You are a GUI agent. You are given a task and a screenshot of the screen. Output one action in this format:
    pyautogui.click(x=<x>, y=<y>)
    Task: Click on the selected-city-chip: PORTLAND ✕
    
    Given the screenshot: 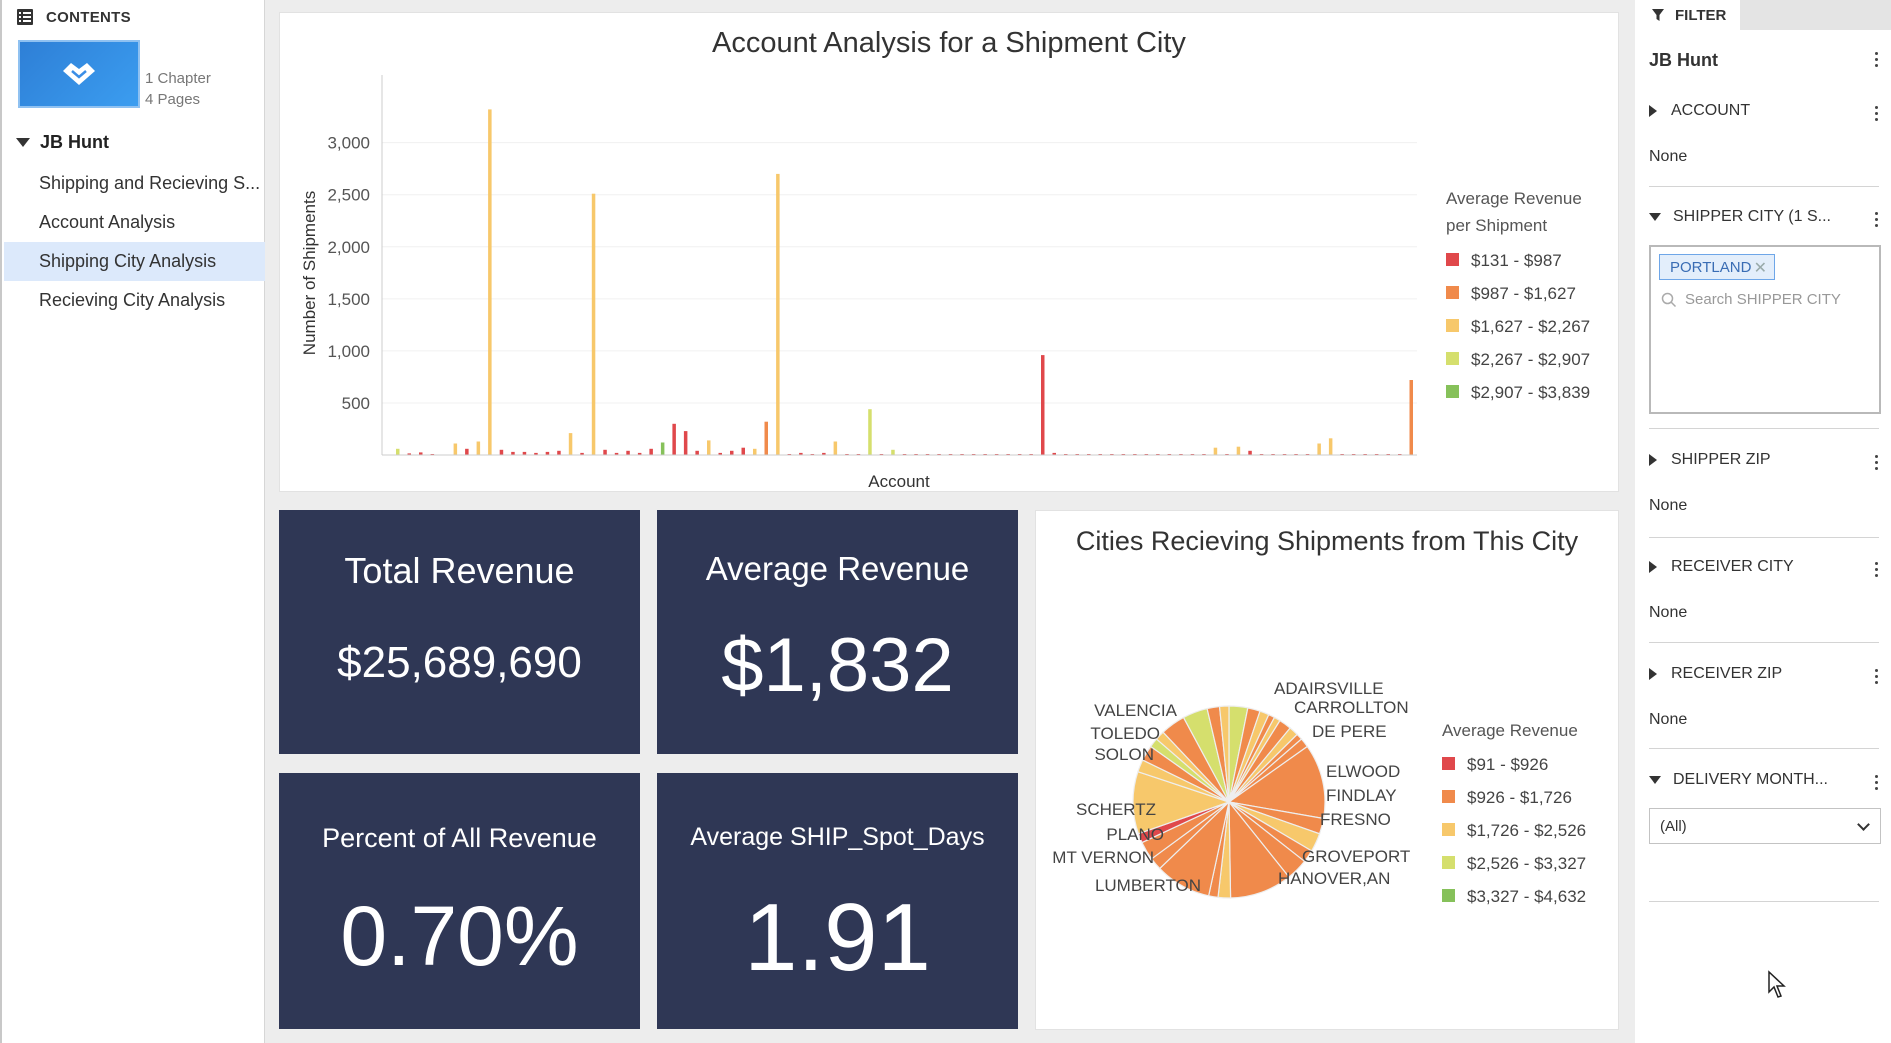 What is the action you would take?
    pyautogui.click(x=1717, y=267)
    